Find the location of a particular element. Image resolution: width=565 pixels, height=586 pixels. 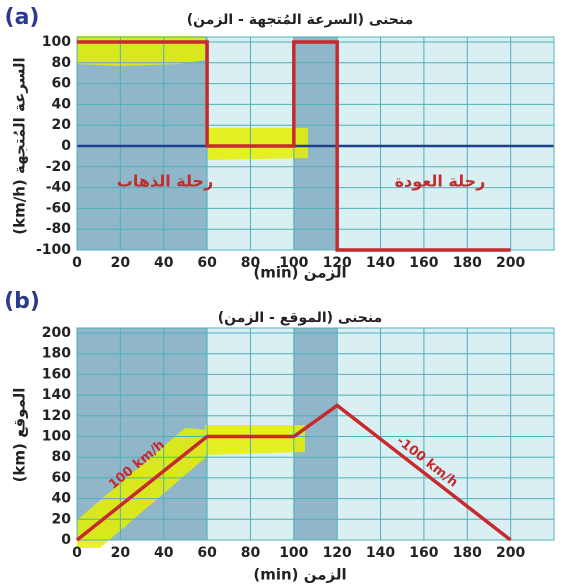

panel-label: (a) is located at coordinates (22, 17).